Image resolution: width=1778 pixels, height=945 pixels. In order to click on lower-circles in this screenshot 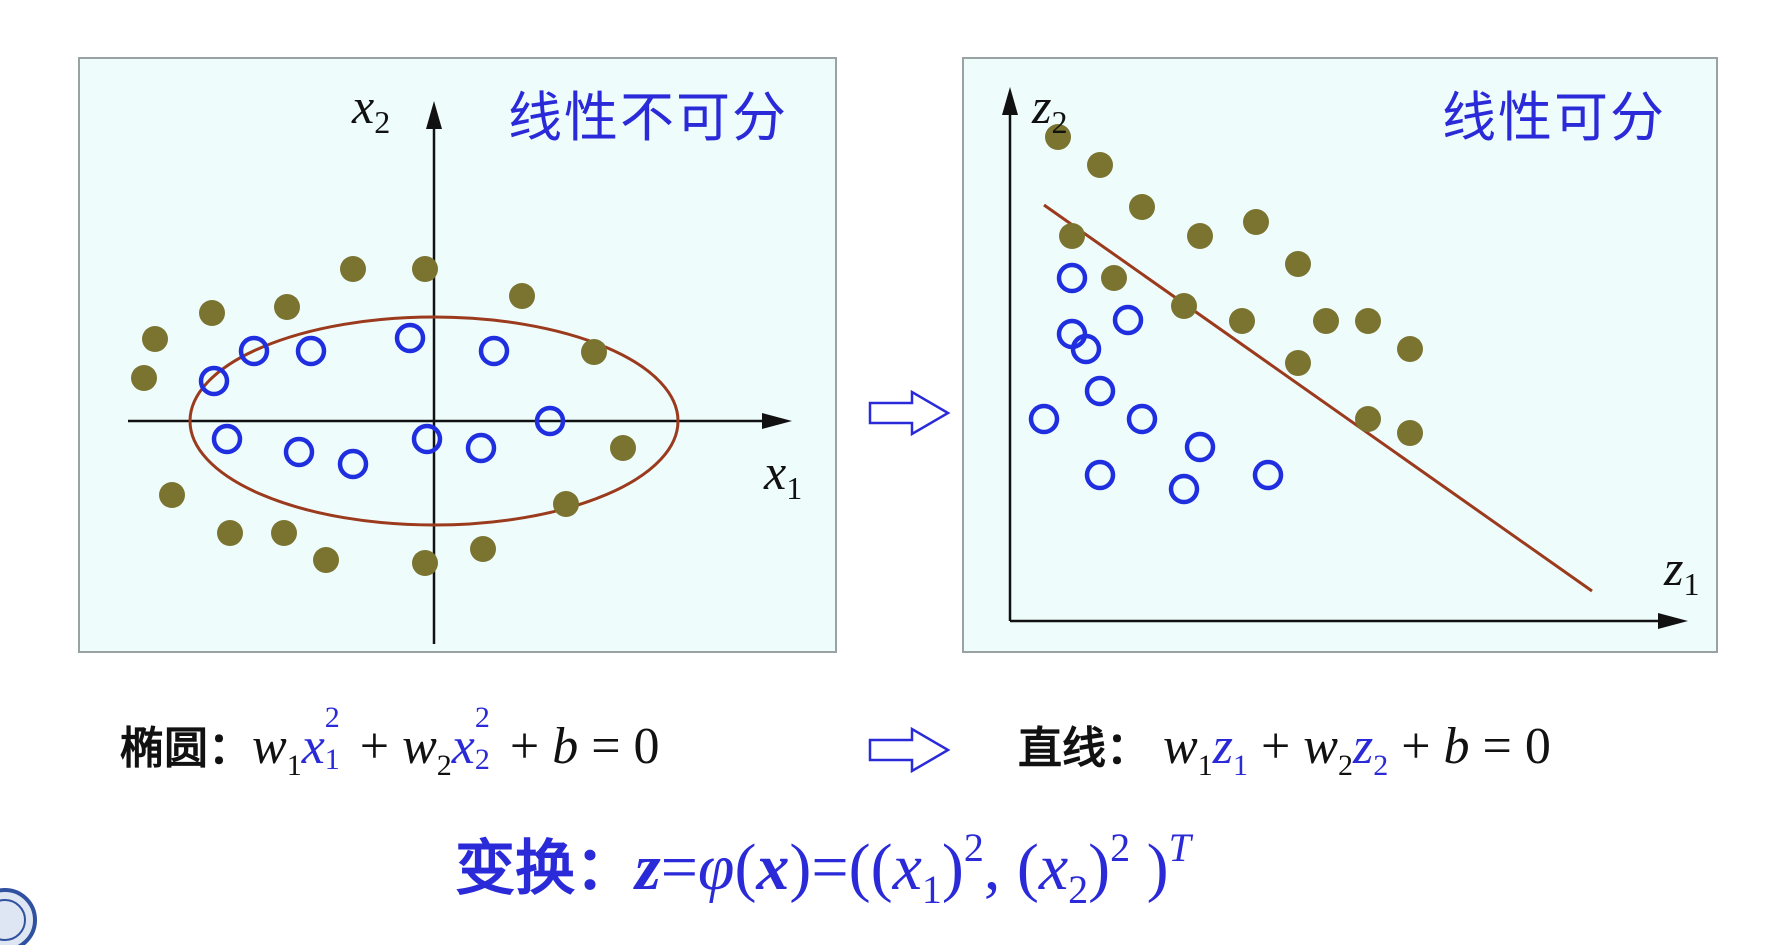, I will do `click(1156, 383)`.